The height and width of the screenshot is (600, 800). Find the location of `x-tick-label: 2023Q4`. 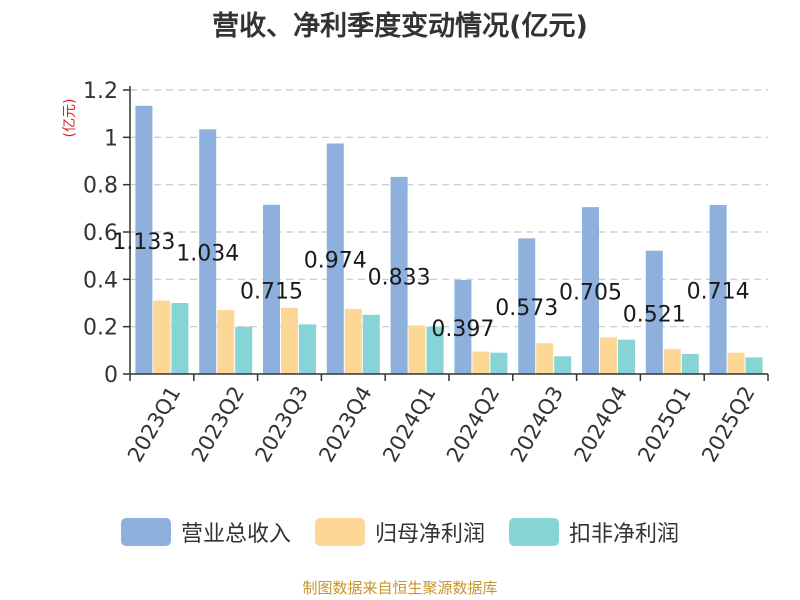

x-tick-label: 2023Q4 is located at coordinates (345, 424).